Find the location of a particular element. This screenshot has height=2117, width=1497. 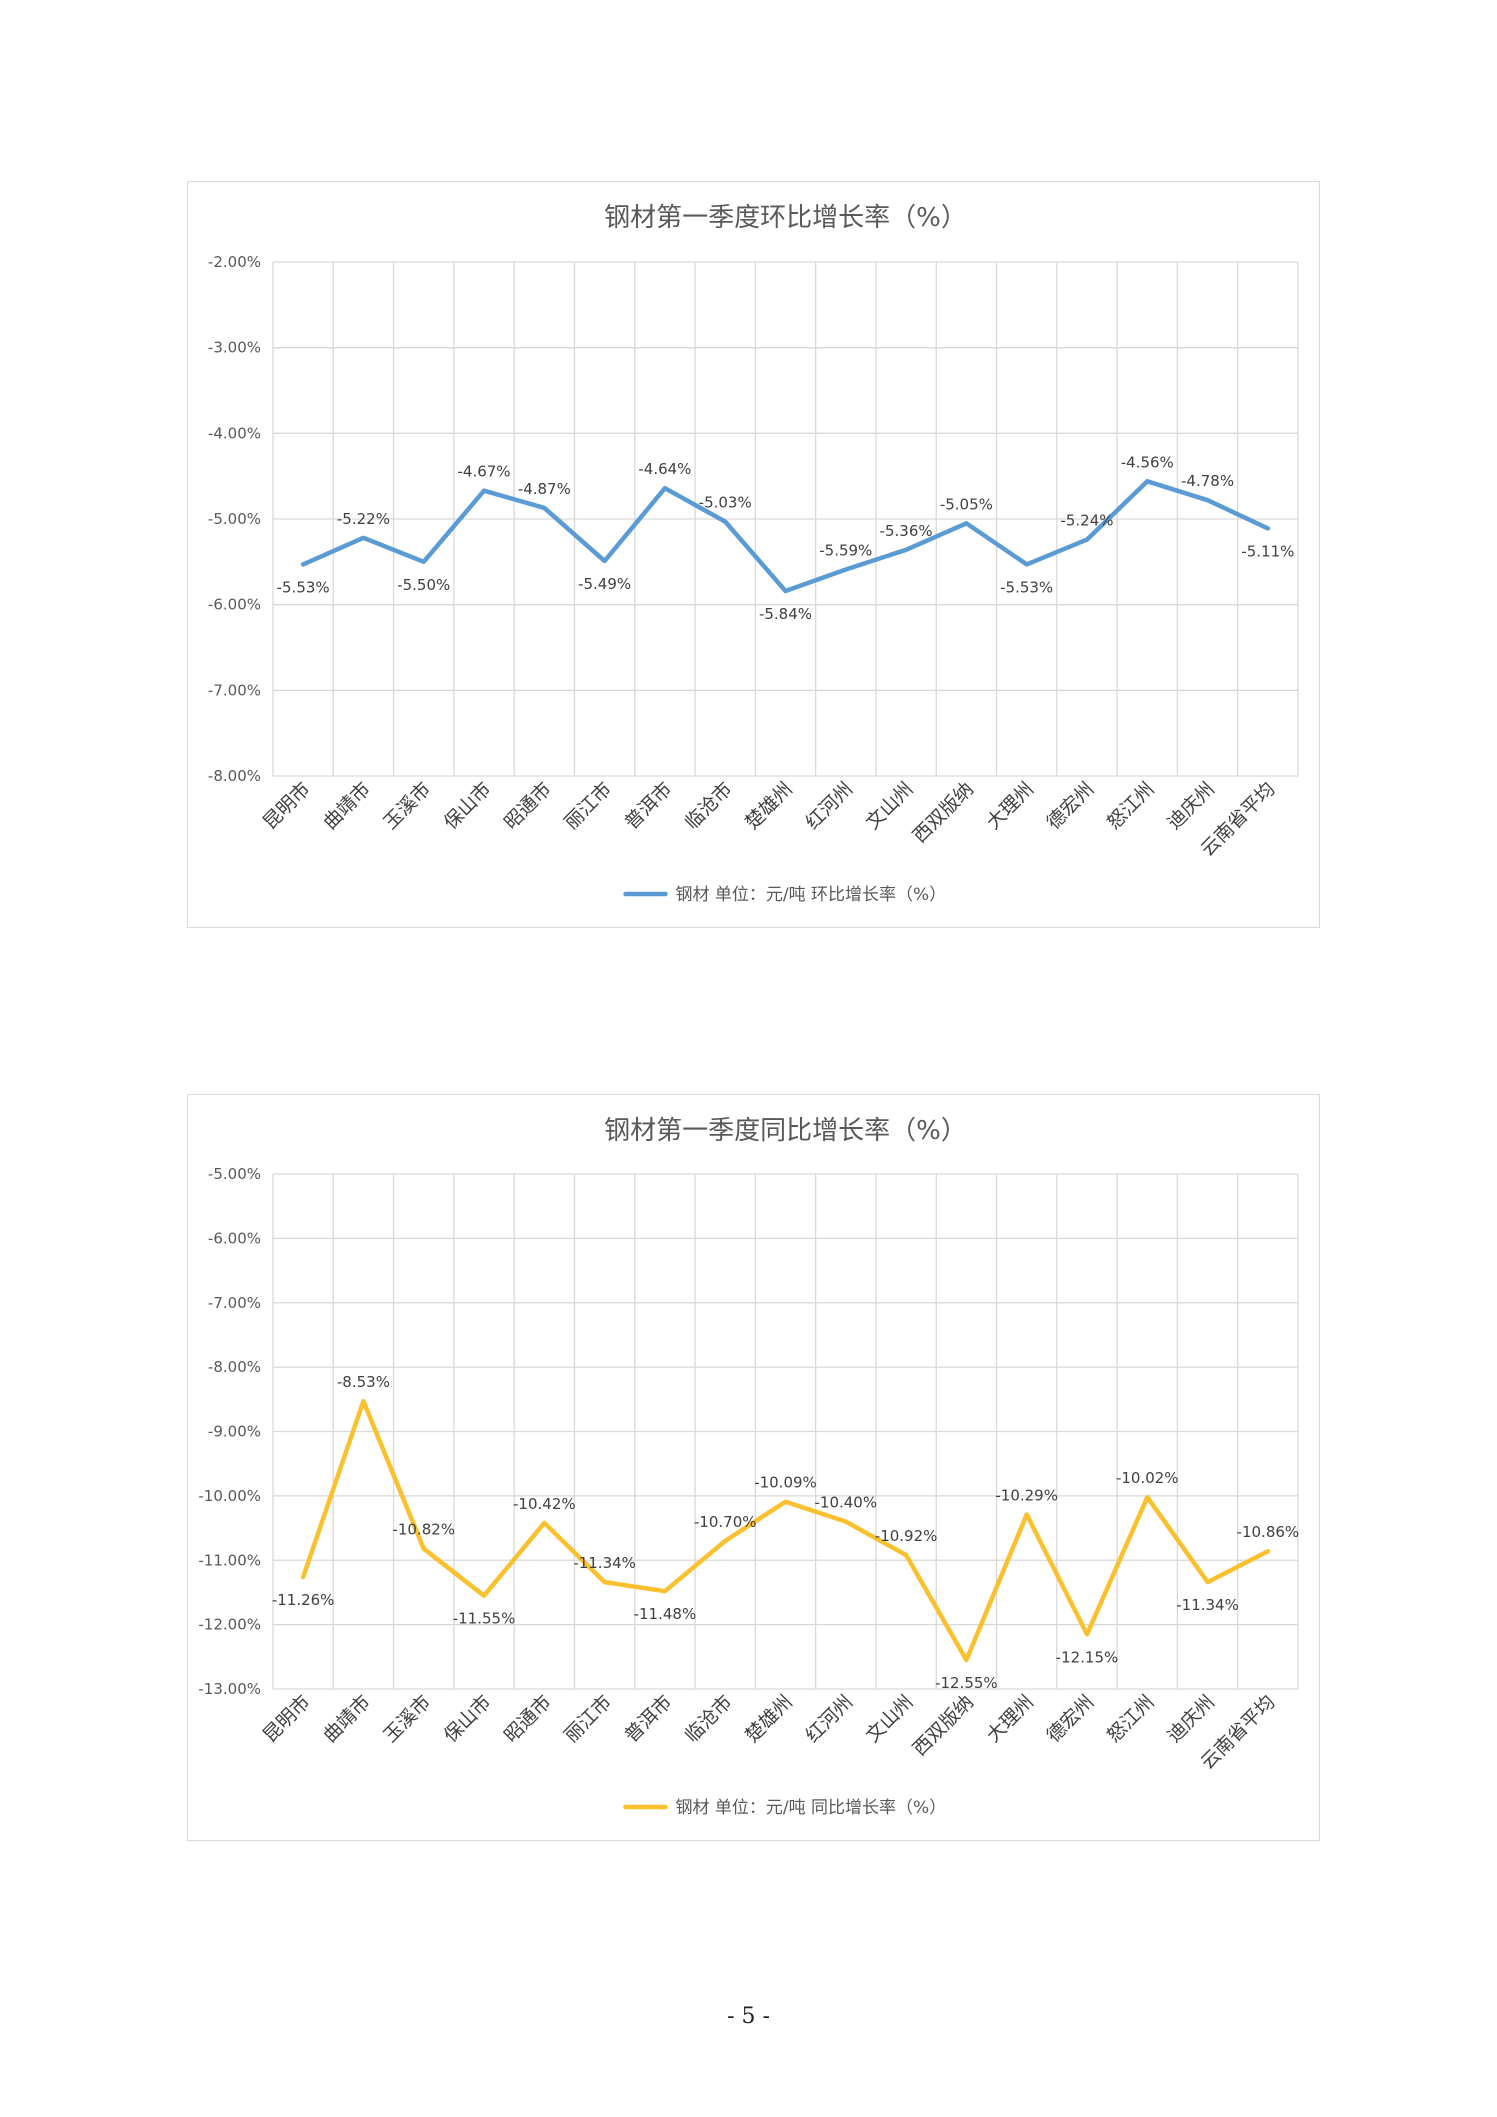

legend-label: 钢材 单位：元/吨 同比增长率（%） is located at coordinates (811, 1808).